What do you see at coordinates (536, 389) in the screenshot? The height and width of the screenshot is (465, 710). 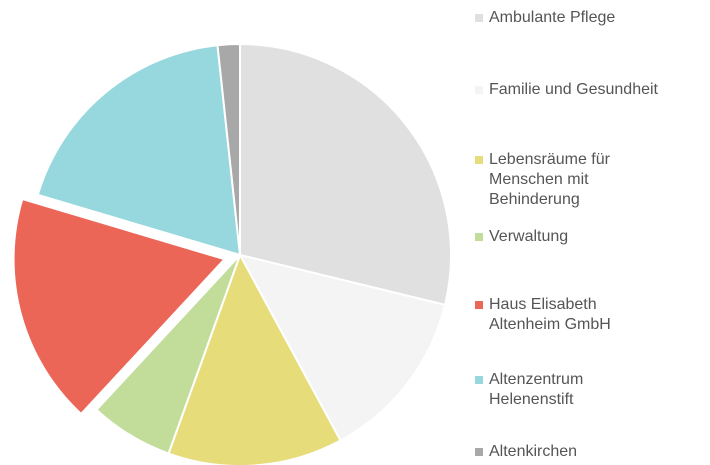 I see `legend-label: Altenzentrum Helenenstift` at bounding box center [536, 389].